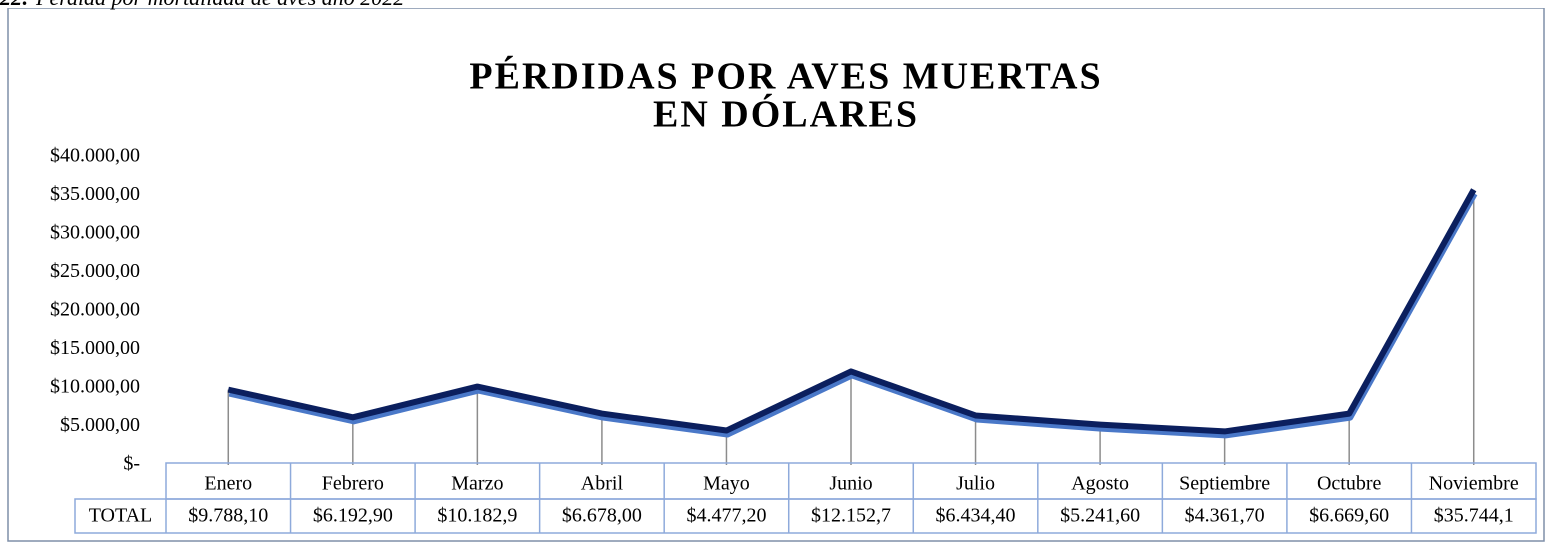  Describe the element at coordinates (774, 4) in the screenshot. I see `caption-bg` at that location.